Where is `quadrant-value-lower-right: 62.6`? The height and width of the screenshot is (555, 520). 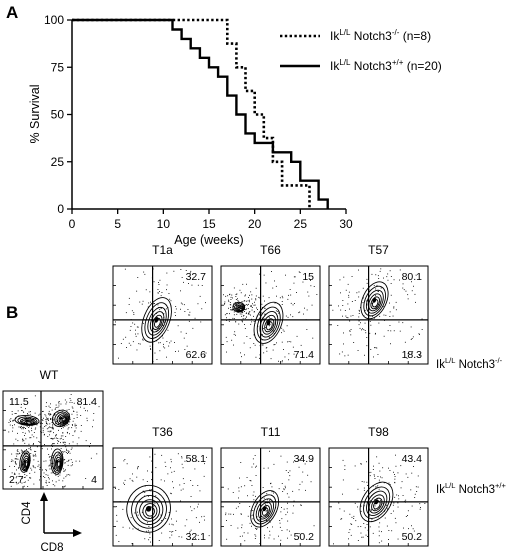
quadrant-value-lower-right: 62.6 is located at coordinates (196, 355).